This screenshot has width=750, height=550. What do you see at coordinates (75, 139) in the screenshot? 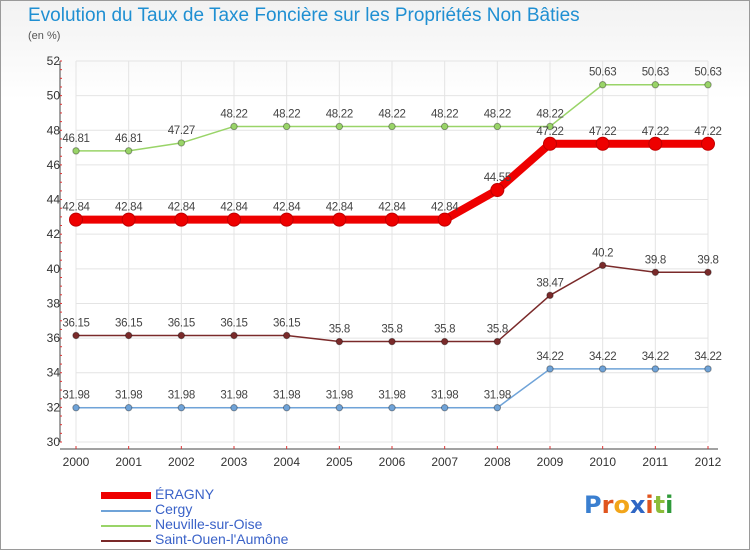
I see `data-label: 46.81` at bounding box center [75, 139].